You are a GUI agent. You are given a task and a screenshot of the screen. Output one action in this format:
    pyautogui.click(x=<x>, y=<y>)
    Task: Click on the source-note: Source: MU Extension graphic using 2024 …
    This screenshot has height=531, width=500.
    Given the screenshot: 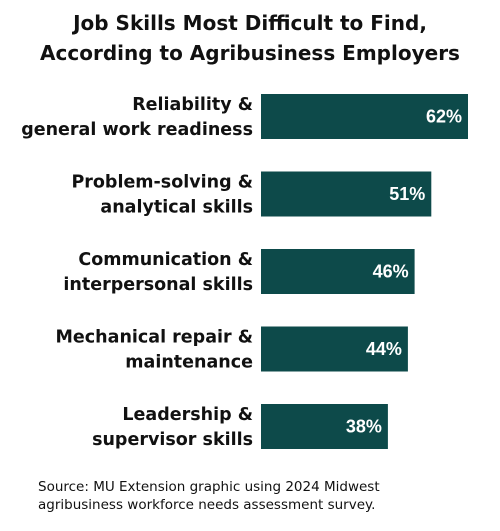 What is the action you would take?
    pyautogui.click(x=258, y=496)
    